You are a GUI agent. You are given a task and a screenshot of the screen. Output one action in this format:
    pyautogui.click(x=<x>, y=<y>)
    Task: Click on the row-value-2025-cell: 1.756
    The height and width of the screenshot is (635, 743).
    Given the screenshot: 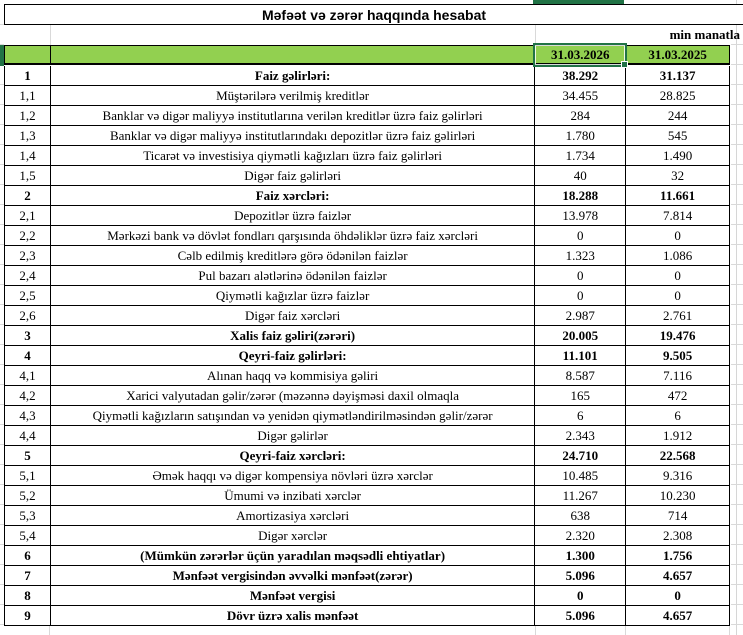 What is the action you would take?
    pyautogui.click(x=678, y=555)
    